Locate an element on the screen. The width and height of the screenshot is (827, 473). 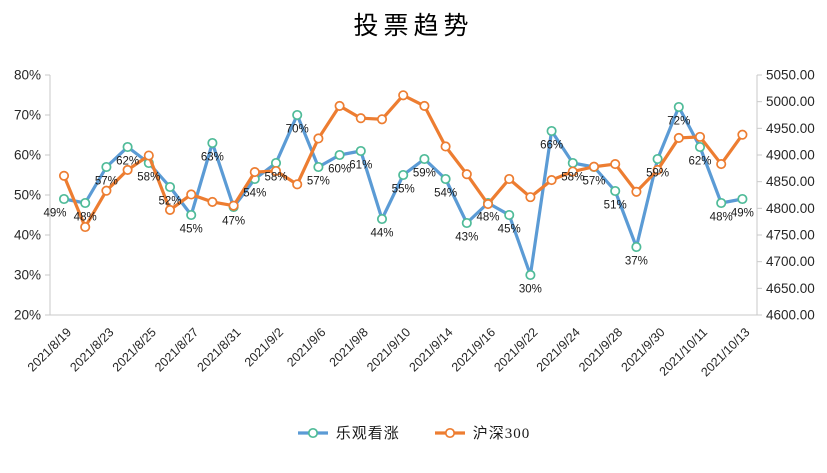
data-label: 55% is located at coordinates (403, 190).